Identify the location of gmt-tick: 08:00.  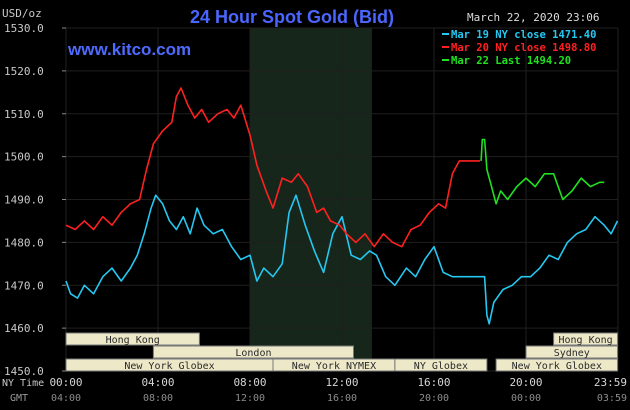
(158, 398).